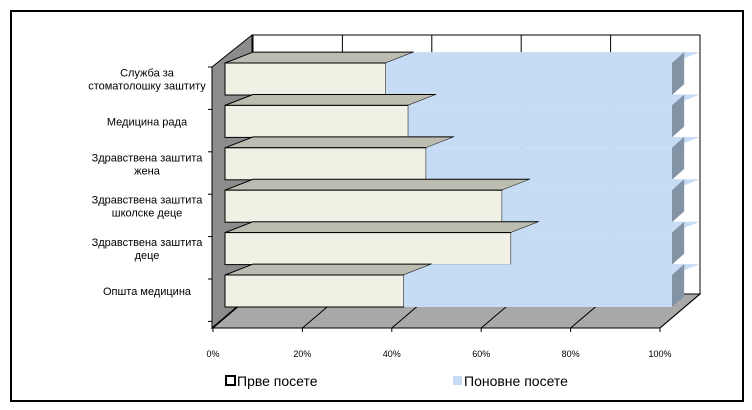 Image resolution: width=752 pixels, height=410 pixels. What do you see at coordinates (147, 171) in the screenshot?
I see `category-label: жена` at bounding box center [147, 171].